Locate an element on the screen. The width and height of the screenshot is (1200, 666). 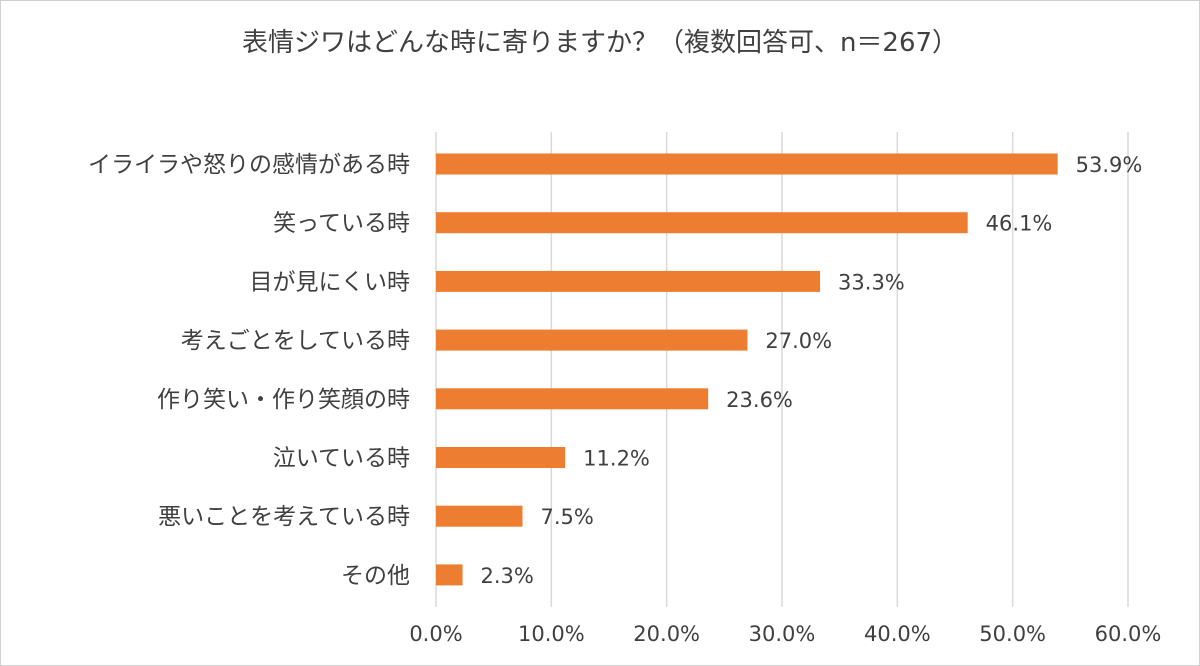
category-label: 泣いている時 is located at coordinates (341, 459).